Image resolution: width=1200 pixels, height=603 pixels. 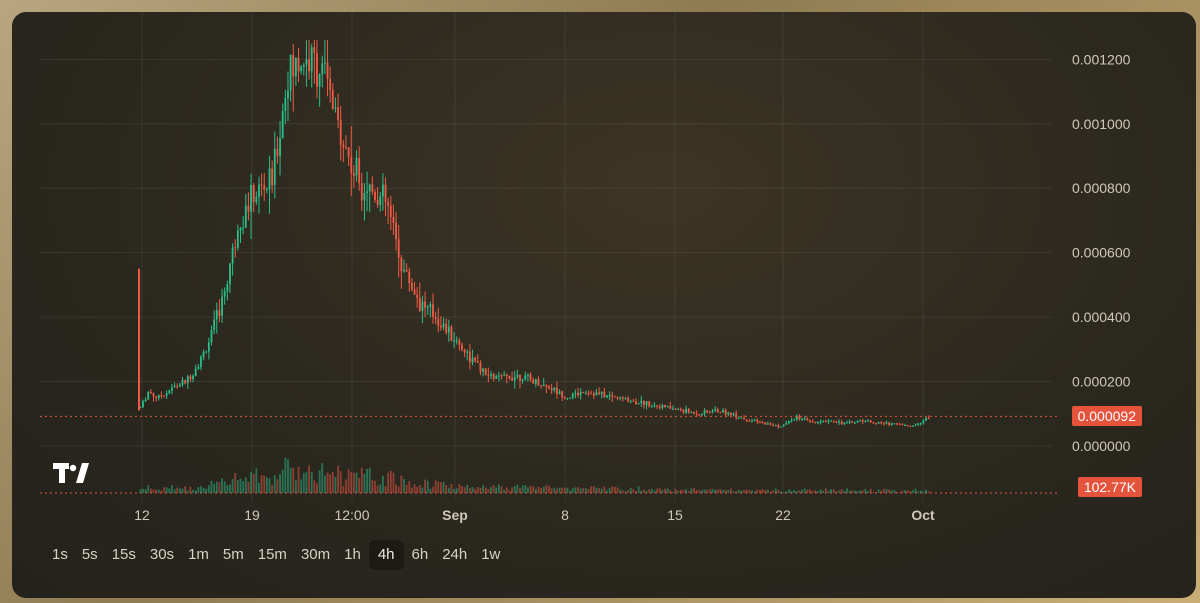 I want to click on timeframe-button-30s: 30s, so click(x=162, y=554).